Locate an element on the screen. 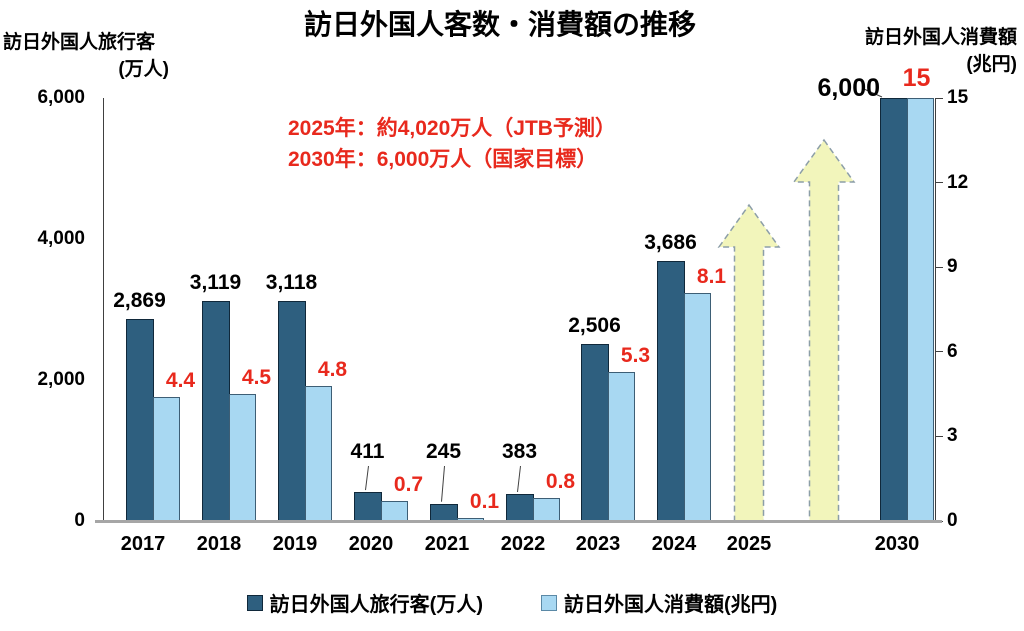 The image size is (1024, 631). y-axis-left-tick-4000: 4,000 is located at coordinates (61, 238).